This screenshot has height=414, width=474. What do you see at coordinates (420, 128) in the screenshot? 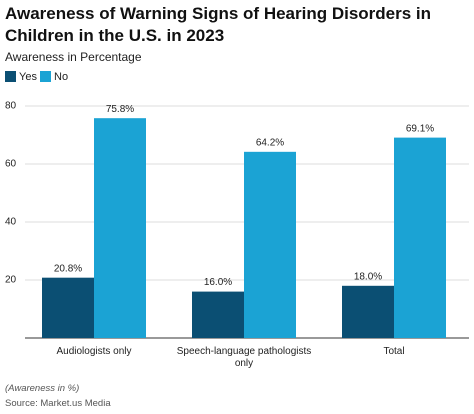
I see `data-label: 69.1%` at bounding box center [420, 128].